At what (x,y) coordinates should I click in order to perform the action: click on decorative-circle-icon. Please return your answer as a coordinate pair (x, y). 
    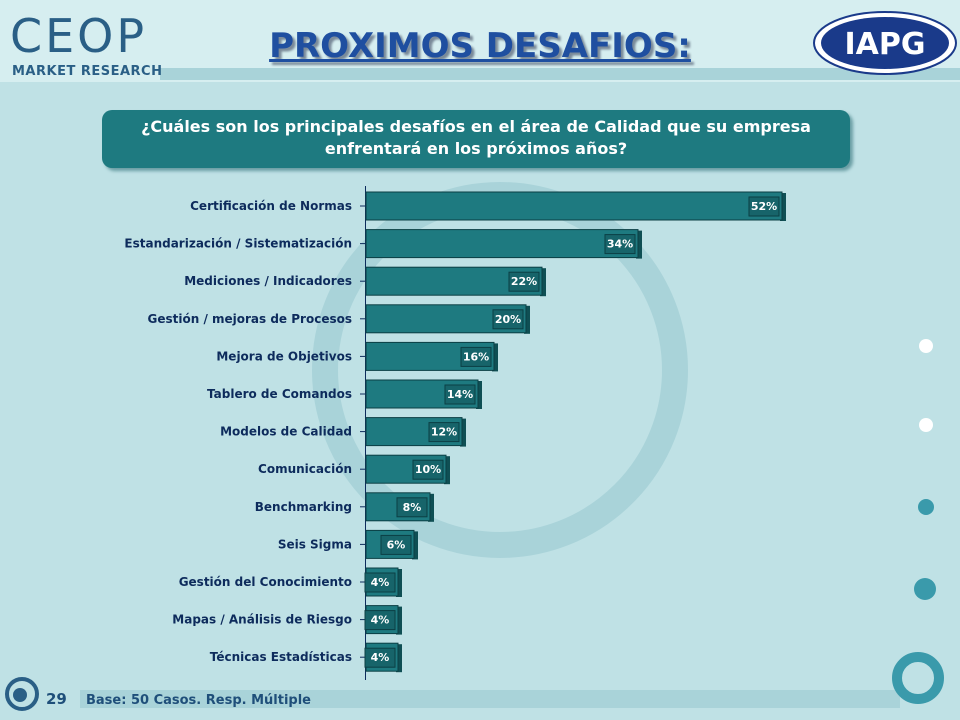
    Looking at the image, I should click on (22, 694).